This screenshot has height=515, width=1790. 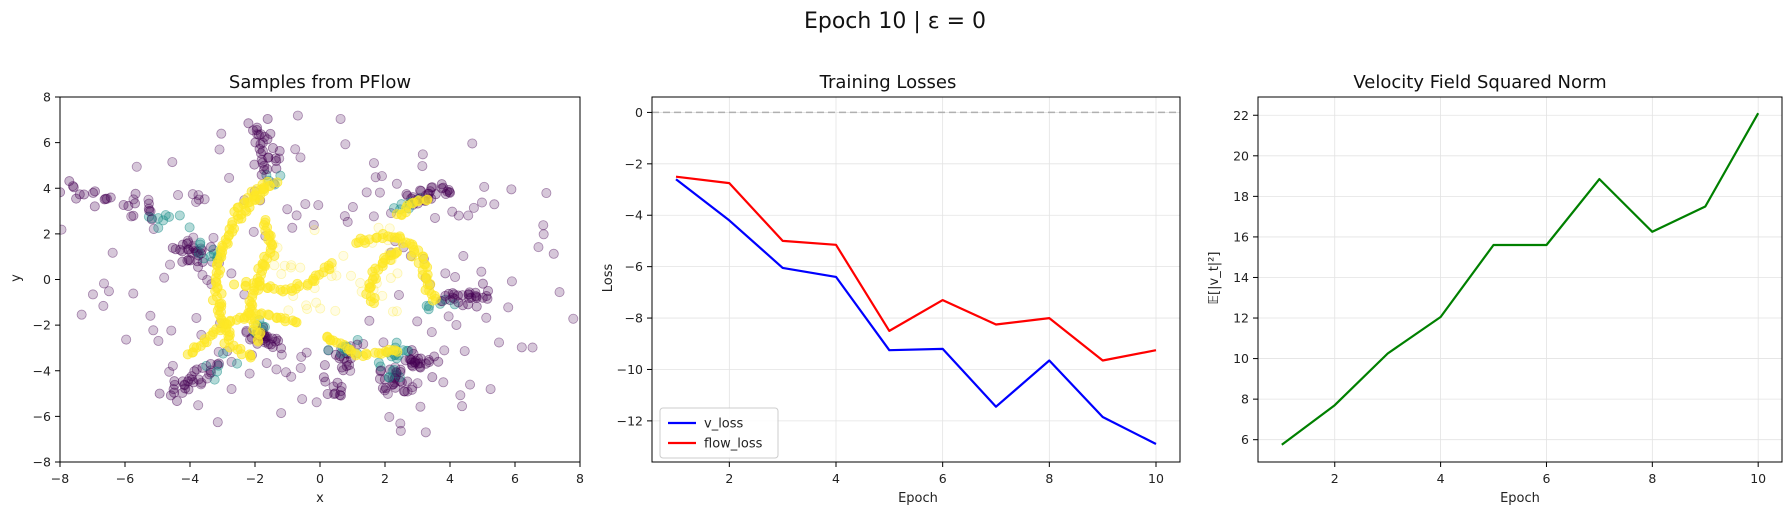 I want to click on losses-ytick-label: 0, so click(x=639, y=112).